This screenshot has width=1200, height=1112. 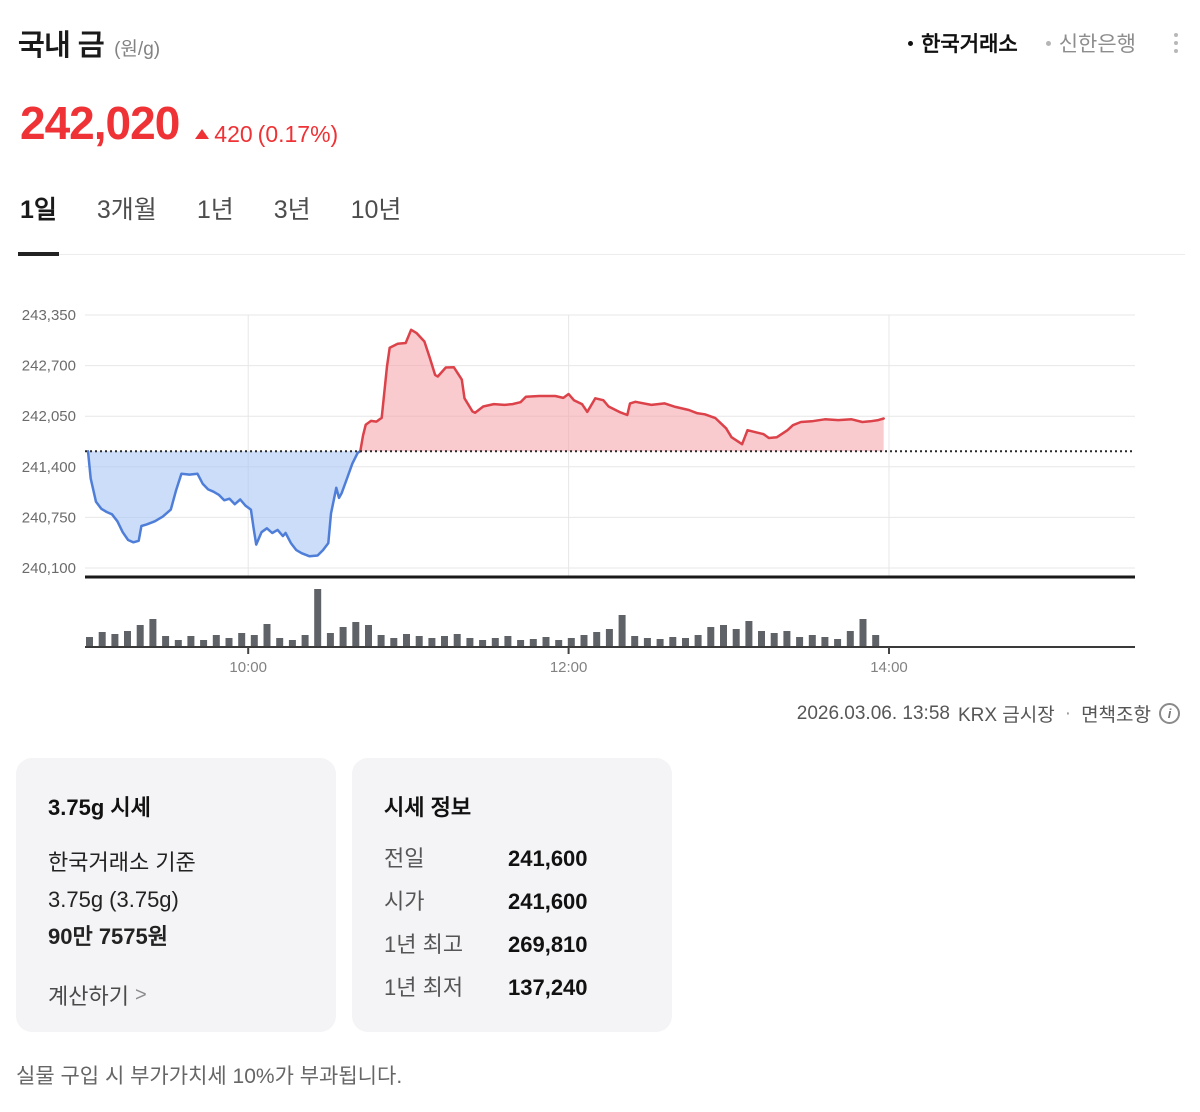 I want to click on source-label: 신한은행, so click(x=1097, y=44).